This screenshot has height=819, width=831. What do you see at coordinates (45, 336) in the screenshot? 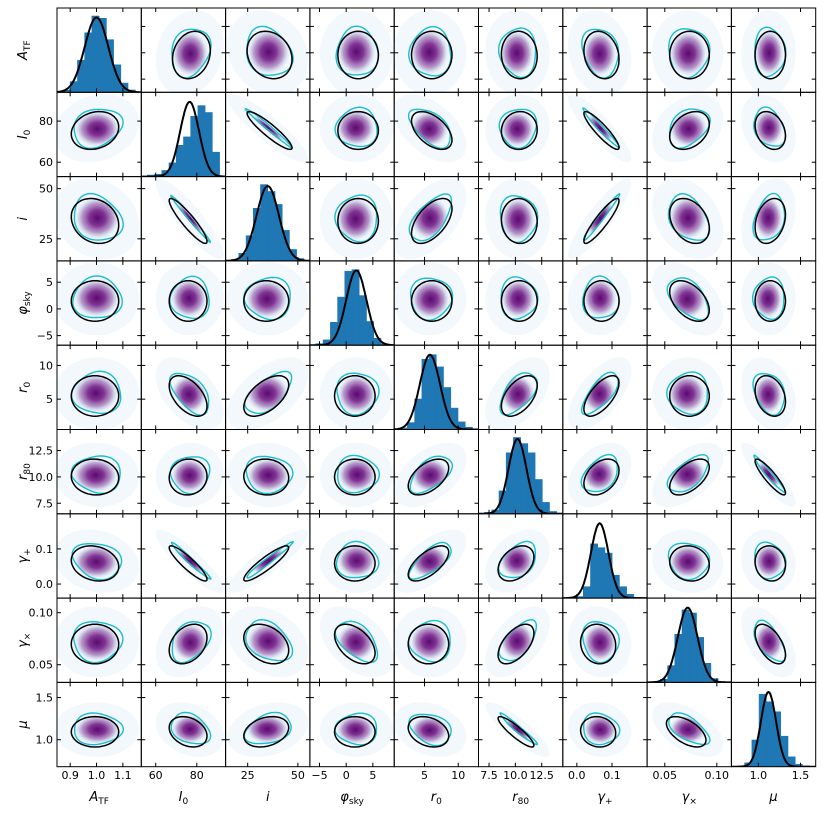
I see `y-tick-label: −5` at bounding box center [45, 336].